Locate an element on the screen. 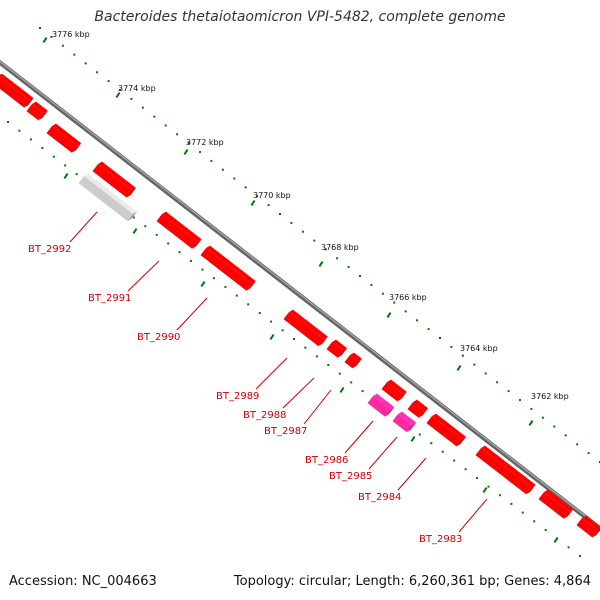 The height and width of the screenshot is (600, 600). gene-label-BT_2989: BT_2989 is located at coordinates (237, 396).